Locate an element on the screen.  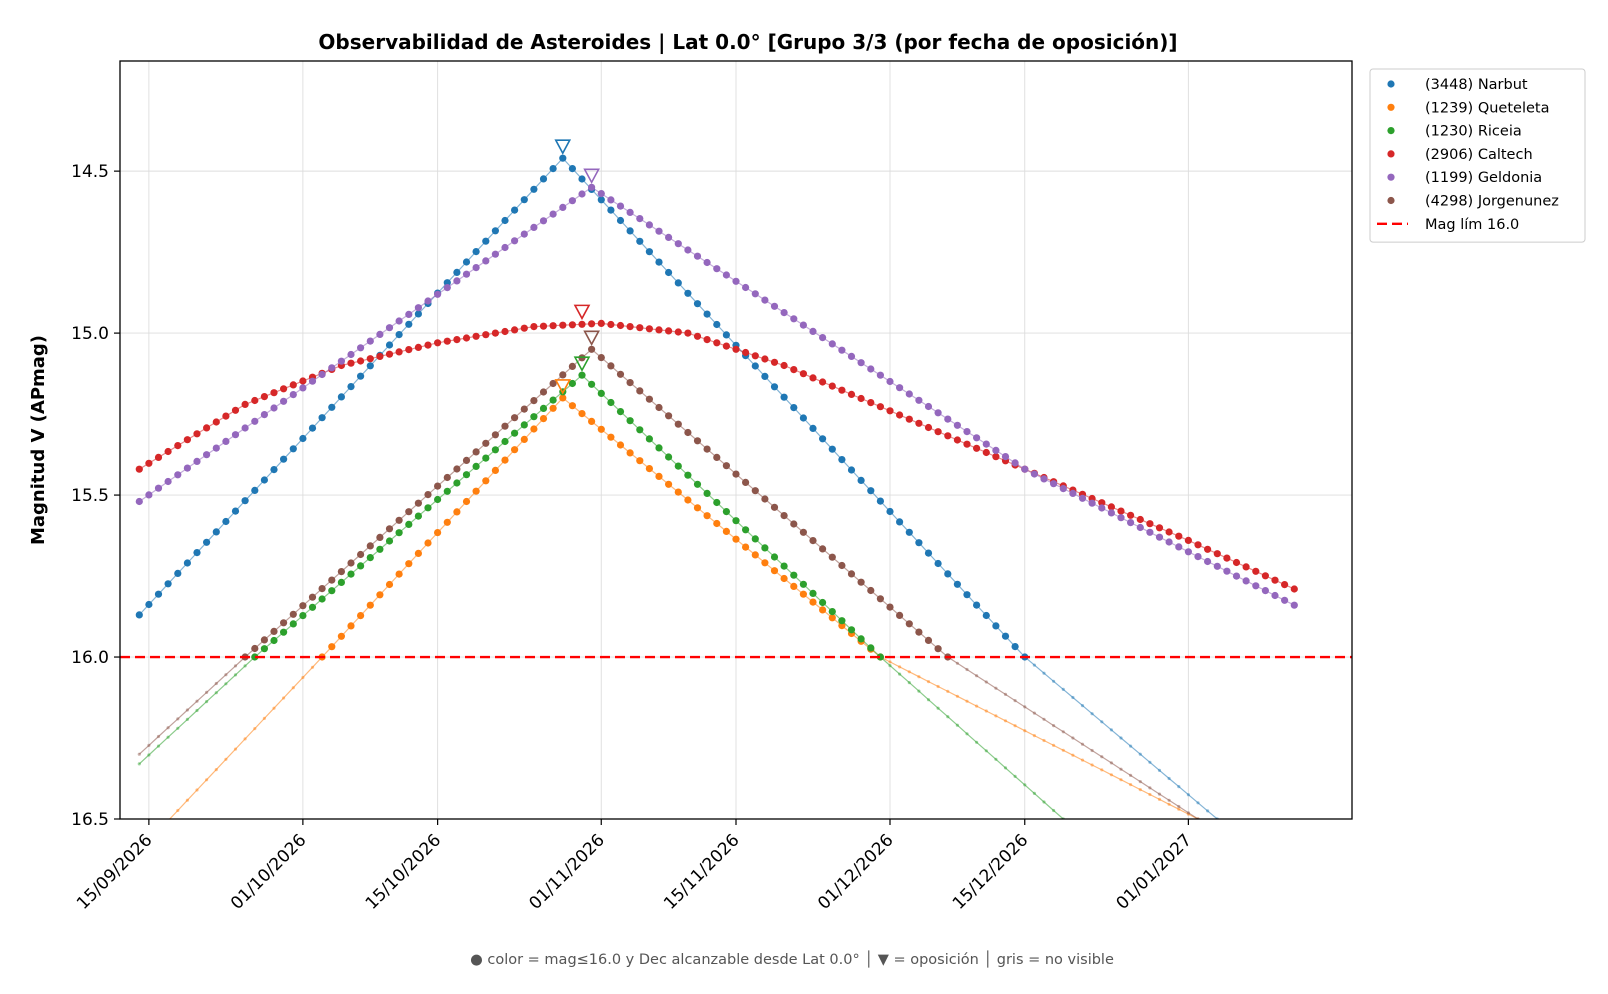
legend-item-1239-queteleta: (1239) Queteleta is located at coordinates (1468, 108).